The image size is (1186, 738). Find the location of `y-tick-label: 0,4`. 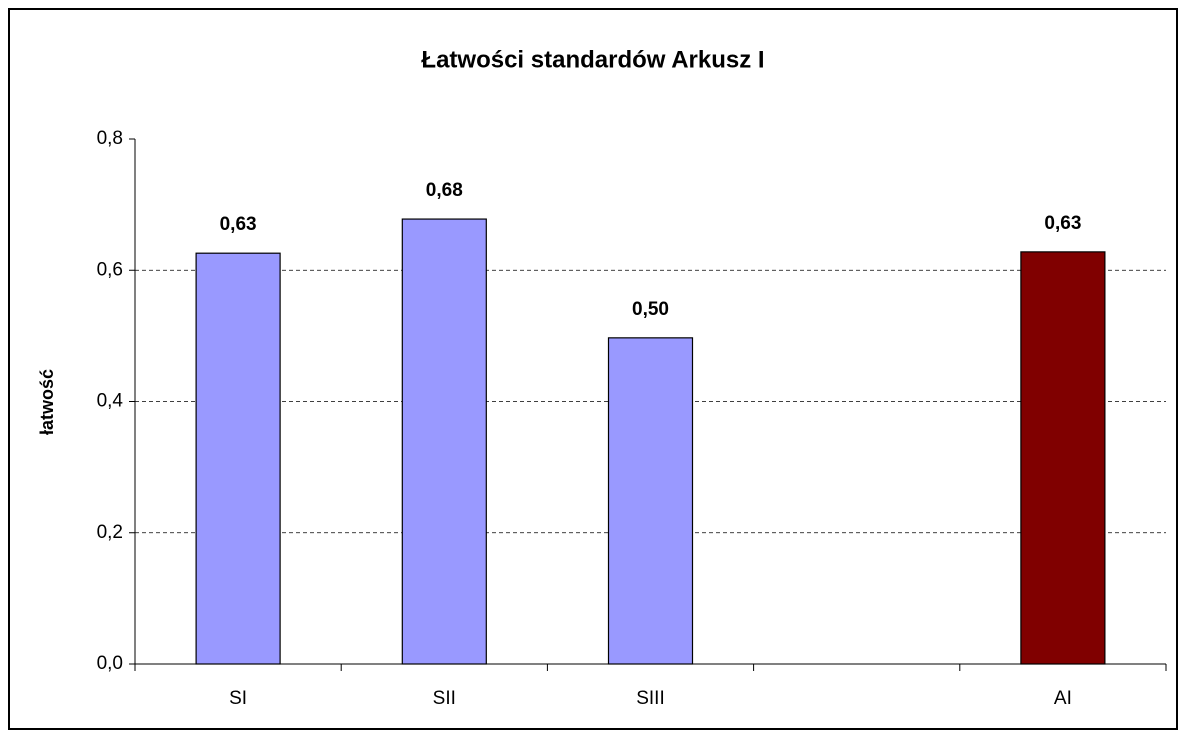

y-tick-label: 0,4 is located at coordinates (110, 401).